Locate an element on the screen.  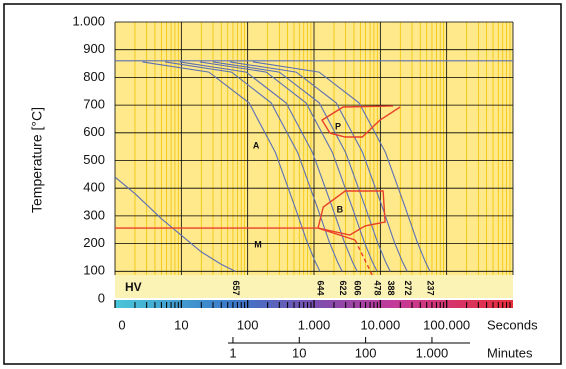
x-tick-label: 100 is located at coordinates (248, 324).